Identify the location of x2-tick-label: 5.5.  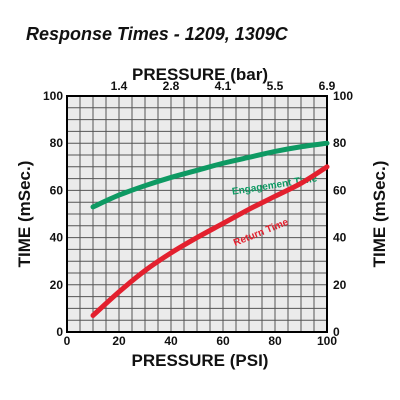
(275, 86).